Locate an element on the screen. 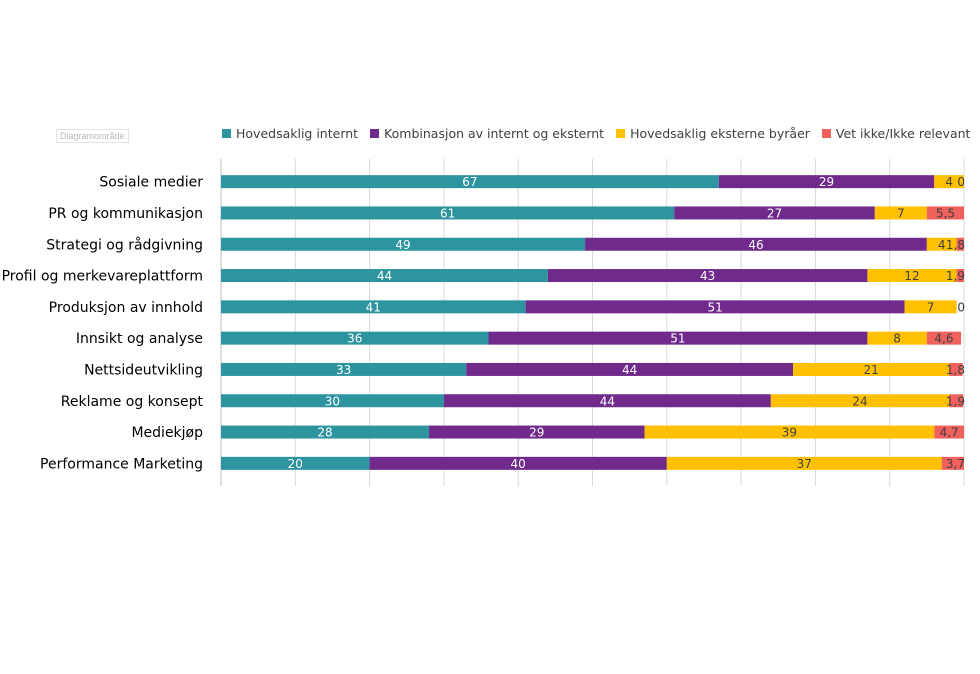 This screenshot has width=980, height=674. data-label: 12 is located at coordinates (911, 276).